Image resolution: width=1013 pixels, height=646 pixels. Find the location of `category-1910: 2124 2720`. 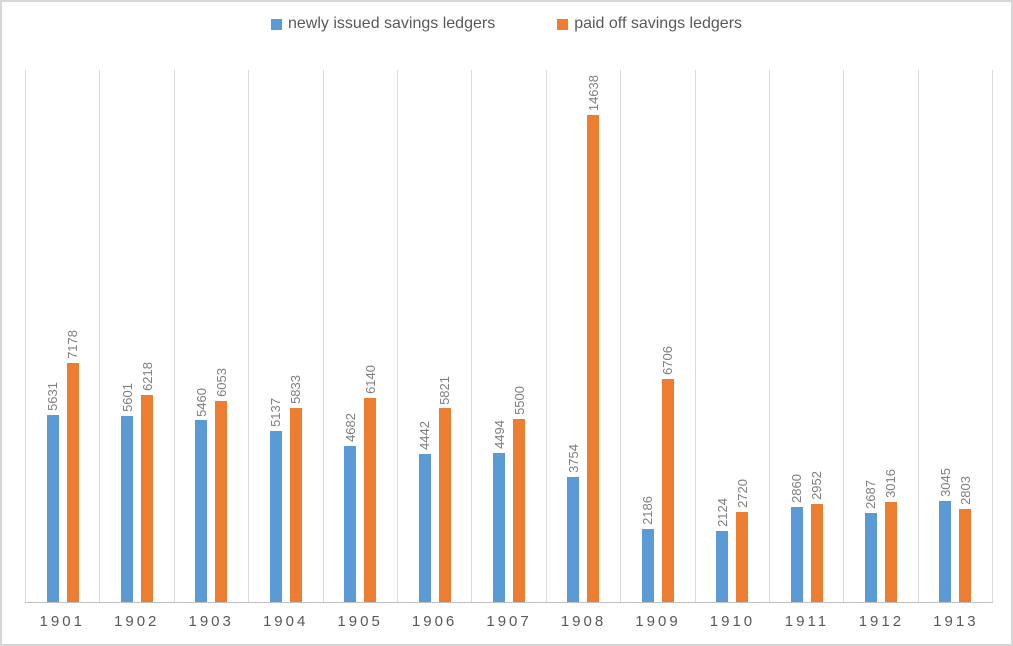

category-1910: 2124 2720 is located at coordinates (731, 336).